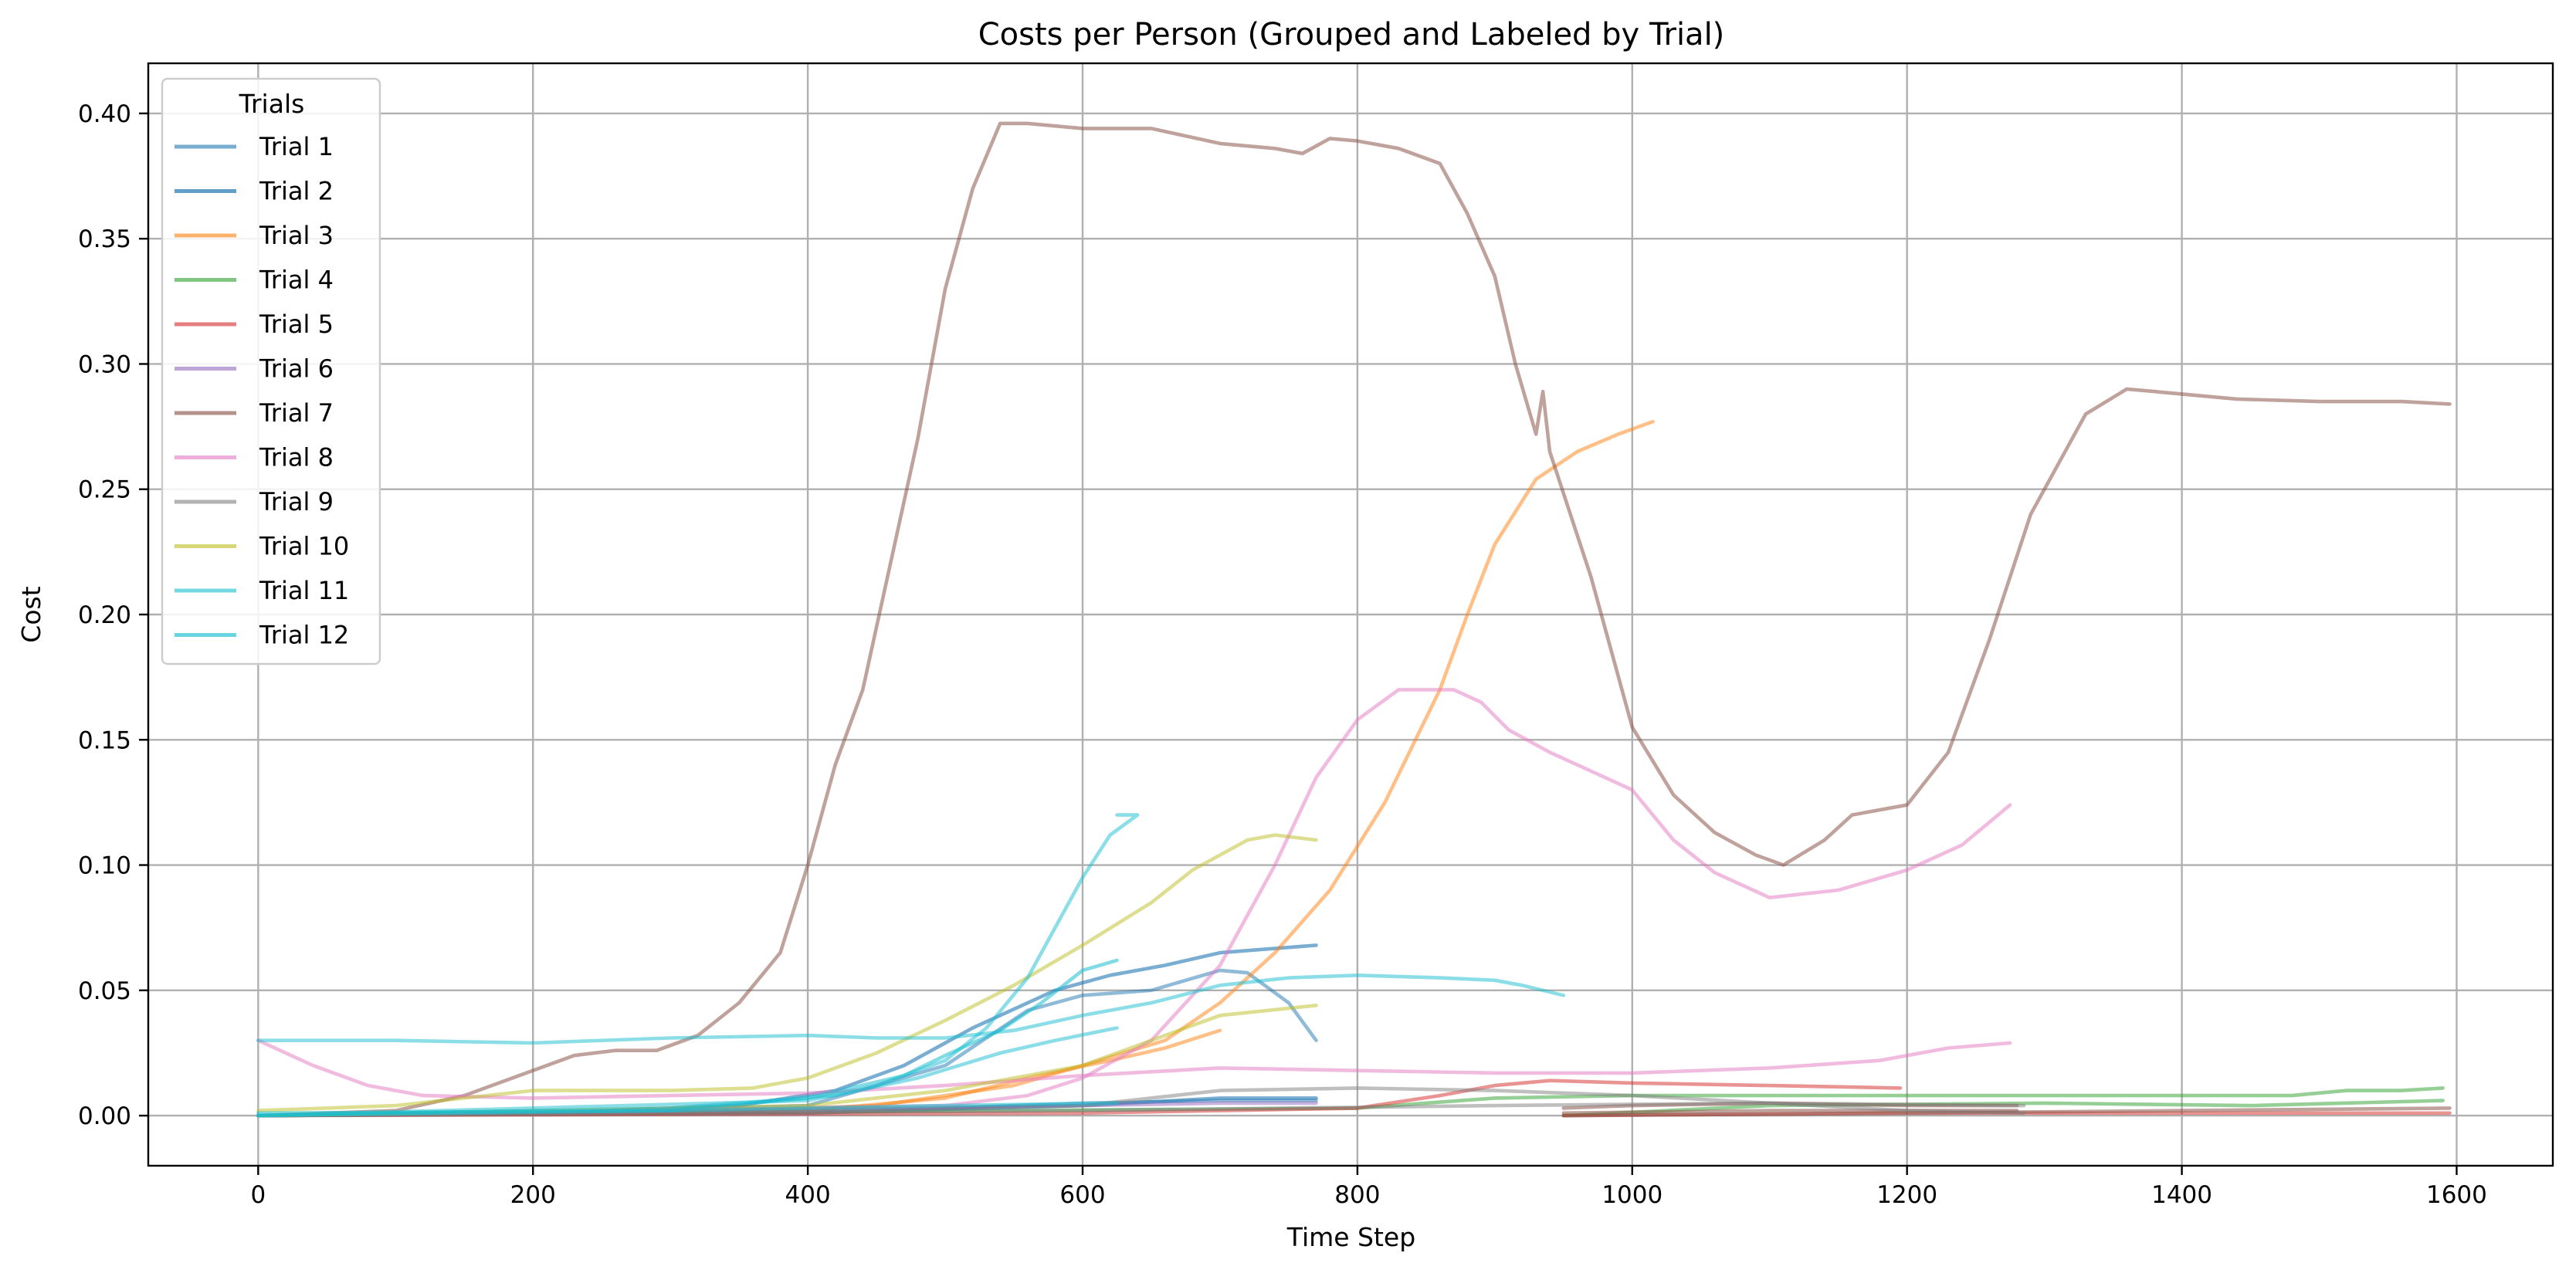 This screenshot has width=2576, height=1263. Describe the element at coordinates (296, 501) in the screenshot. I see `legend-label: Trial 9` at that location.